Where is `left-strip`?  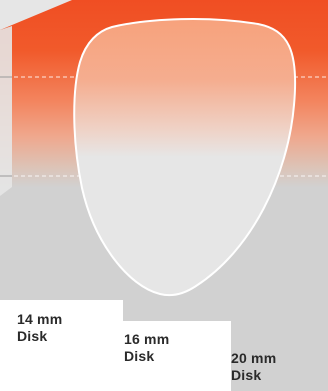
left-strip is located at coordinates (6, 111).